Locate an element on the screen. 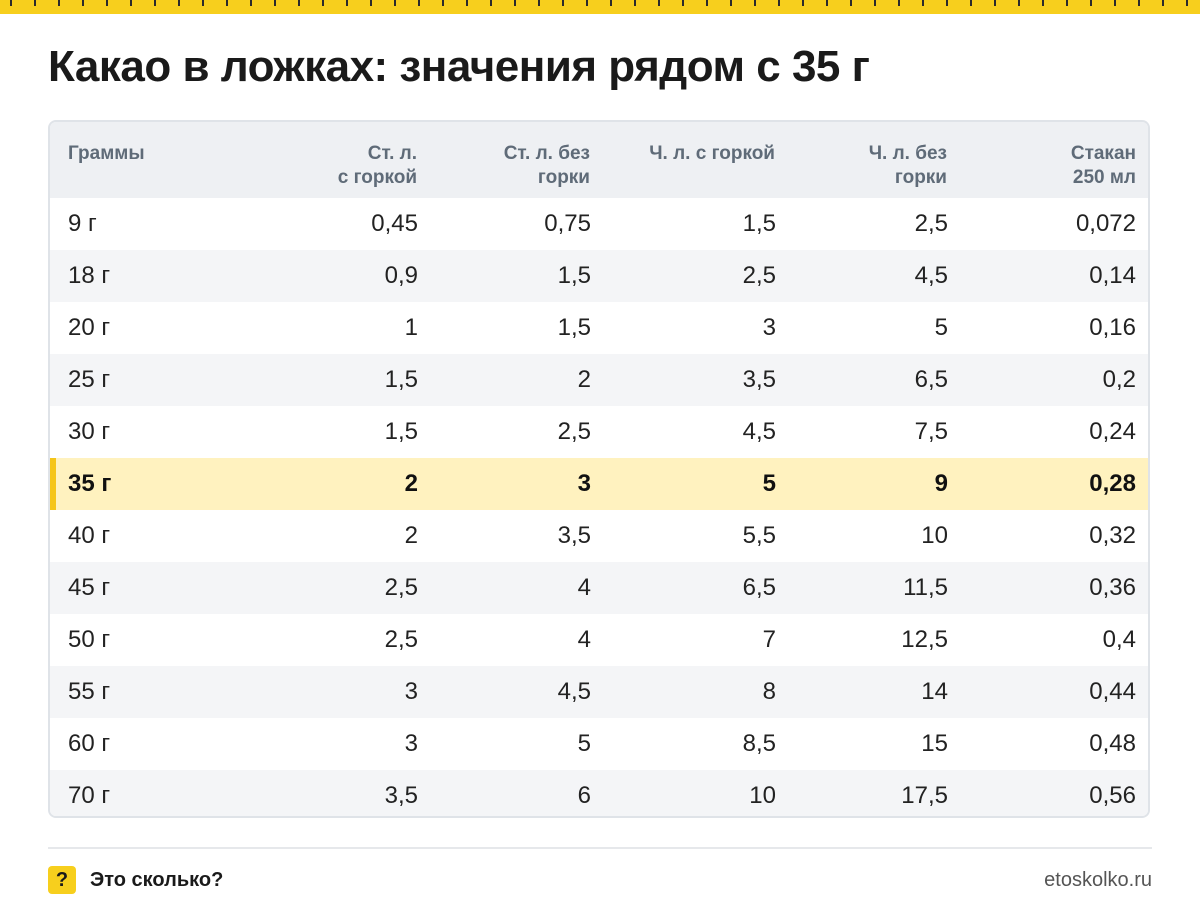 The image size is (1200, 912). value-cell: 0,45 is located at coordinates (394, 223).